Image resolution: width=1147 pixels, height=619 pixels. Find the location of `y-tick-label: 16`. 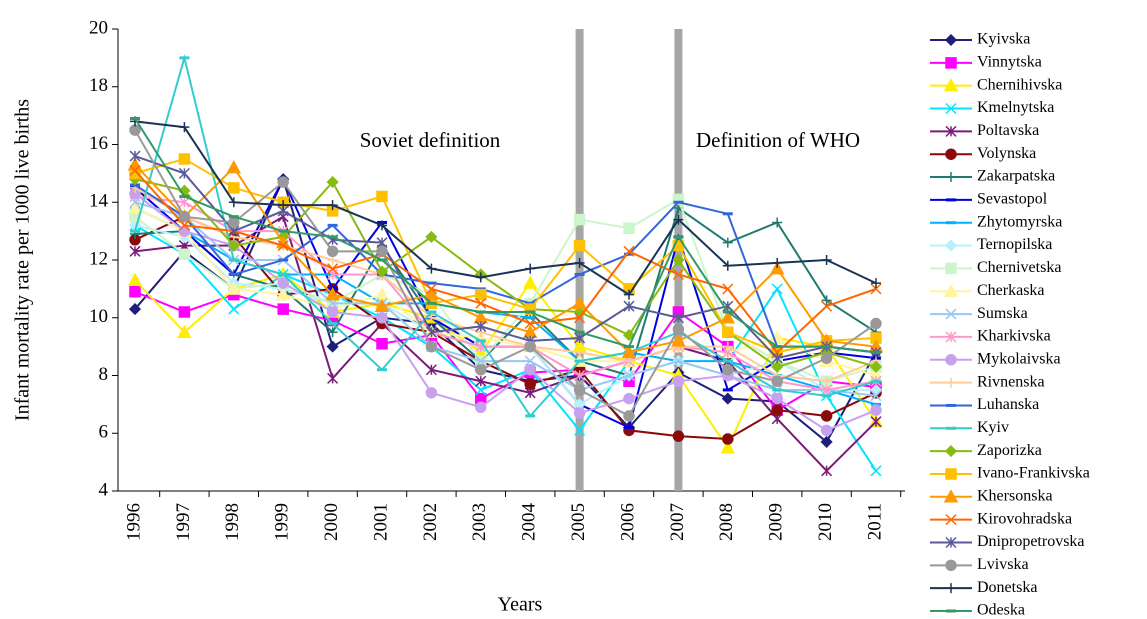

y-tick-label: 16 is located at coordinates (98, 143).